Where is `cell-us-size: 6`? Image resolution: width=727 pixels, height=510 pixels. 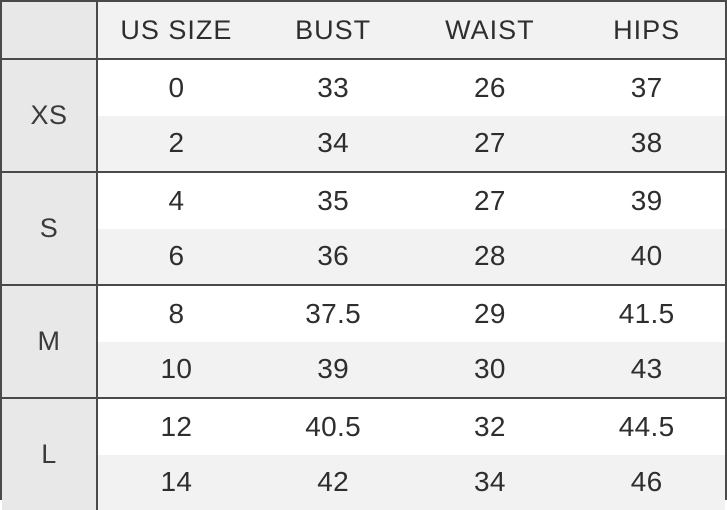
cell-us-size: 6 is located at coordinates (176, 257).